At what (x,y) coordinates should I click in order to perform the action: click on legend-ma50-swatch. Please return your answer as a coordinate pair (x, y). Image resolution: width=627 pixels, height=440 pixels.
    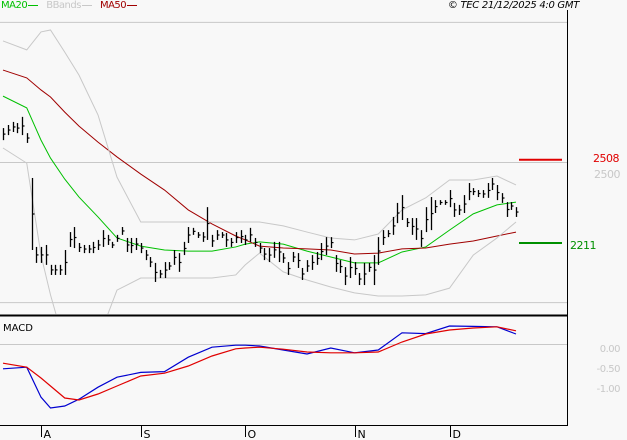
    Looking at the image, I should click on (132, 5).